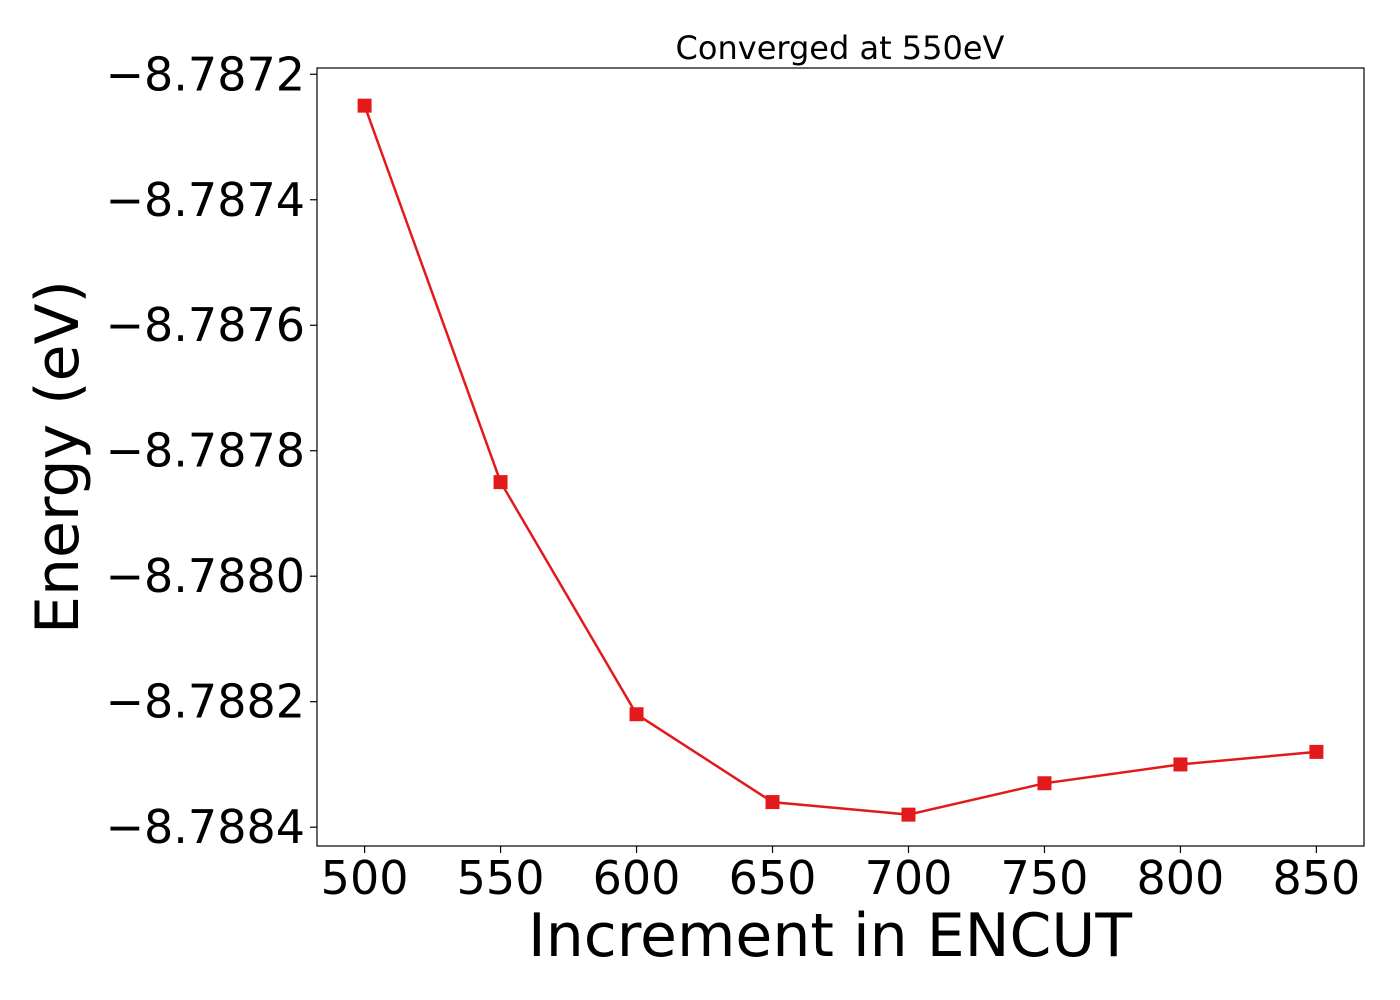  I want to click on x-tick-label: 600, so click(637, 878).